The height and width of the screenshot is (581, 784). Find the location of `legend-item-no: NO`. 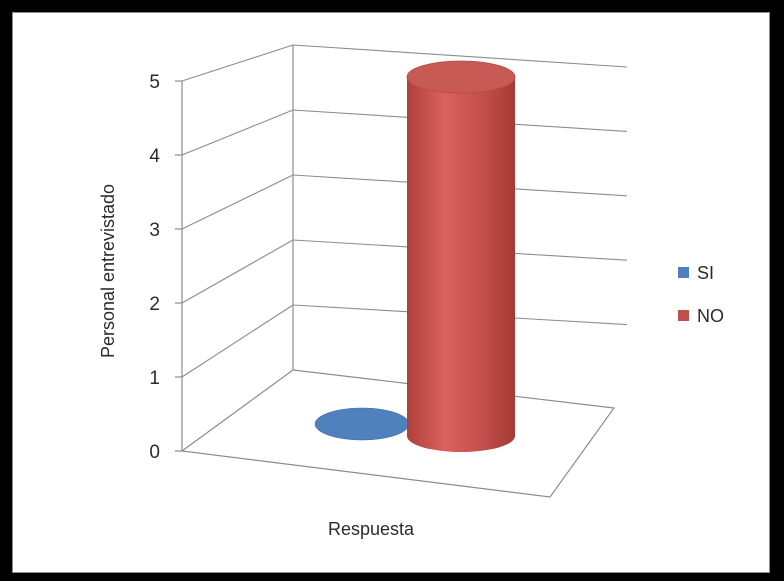

legend-item-no: NO is located at coordinates (701, 316).